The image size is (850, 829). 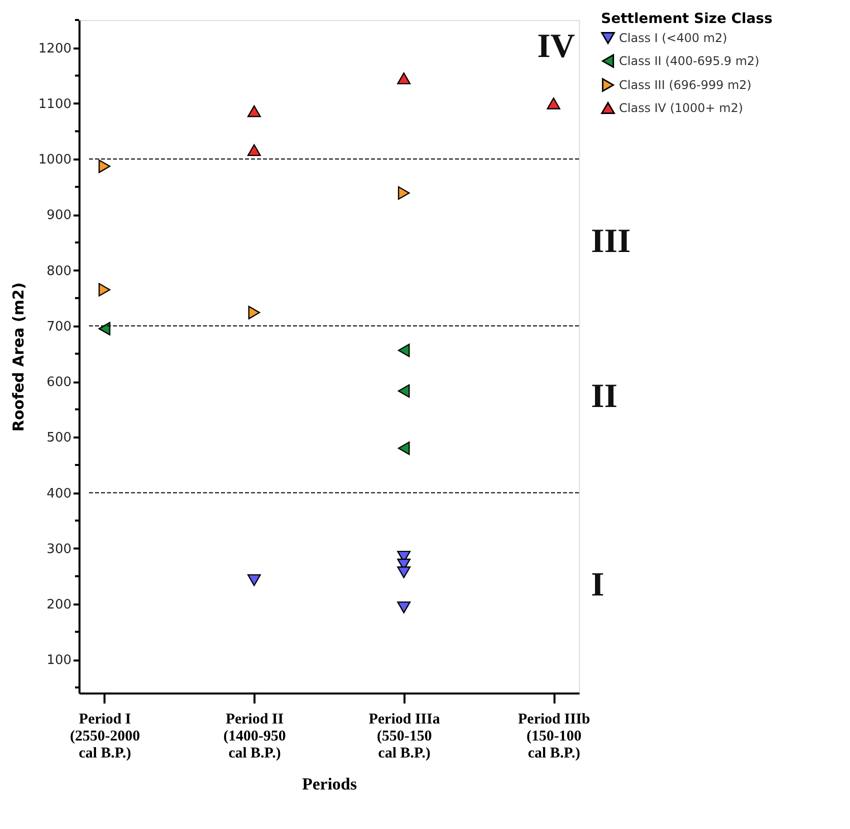 I want to click on x-tick-label: Period IIIb (150-100 cal B.P.), so click(x=554, y=737).